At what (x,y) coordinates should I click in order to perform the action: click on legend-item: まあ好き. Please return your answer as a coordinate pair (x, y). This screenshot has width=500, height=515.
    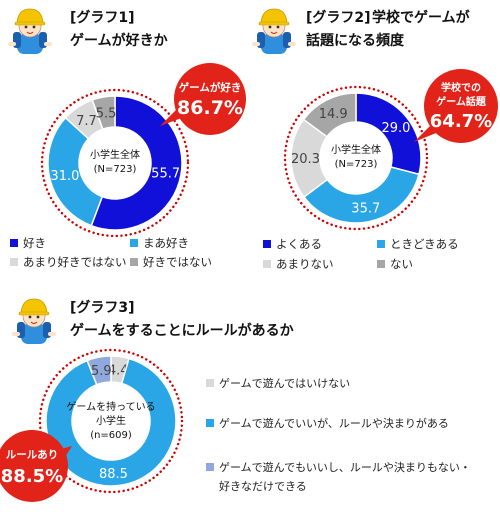
    Looking at the image, I should click on (159, 243).